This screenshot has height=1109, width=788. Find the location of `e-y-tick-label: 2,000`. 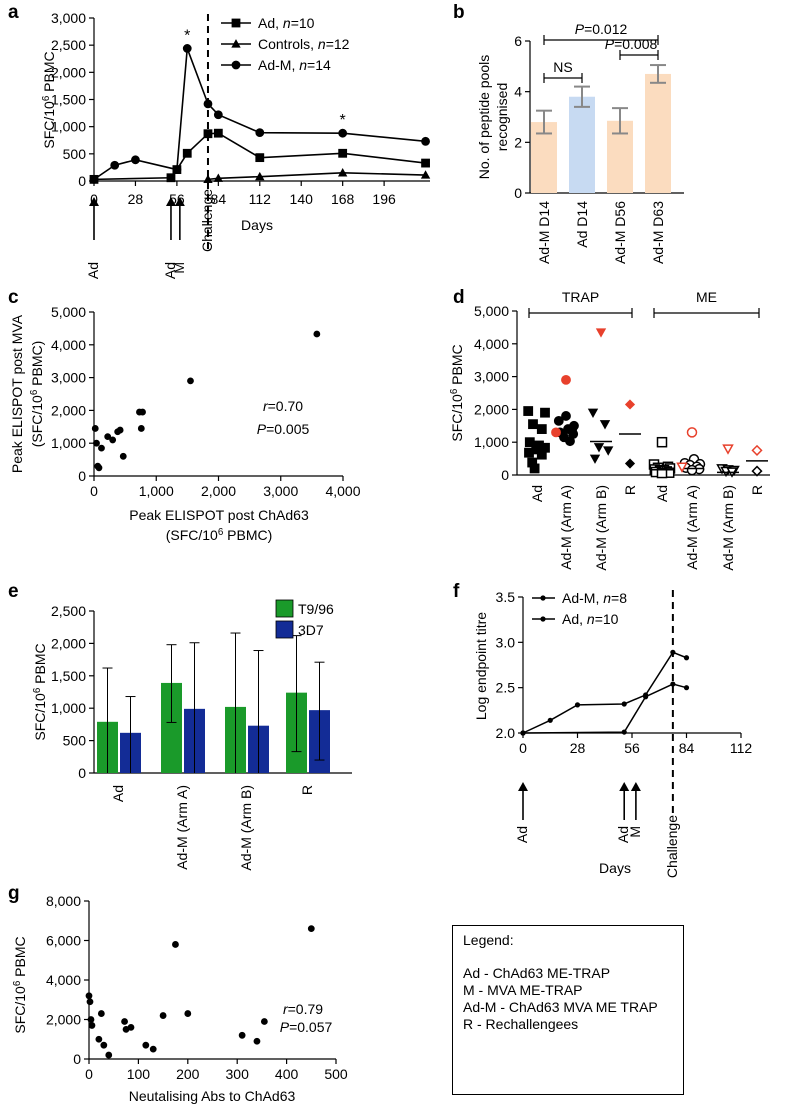

e-y-tick-label: 2,000 is located at coordinates (68, 643).